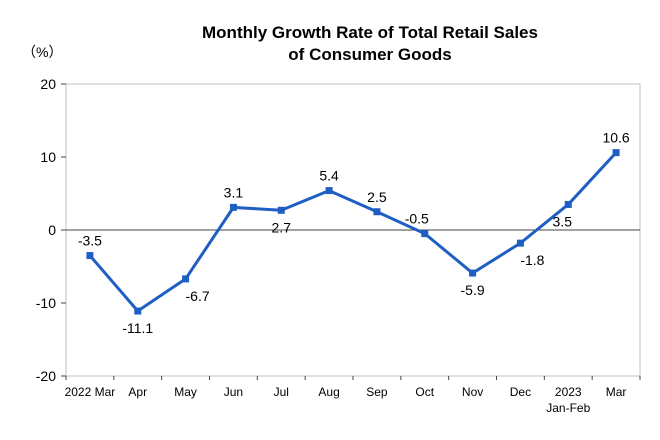 This screenshot has height=440, width=660. I want to click on x-tick-label: Apr, so click(137, 392).